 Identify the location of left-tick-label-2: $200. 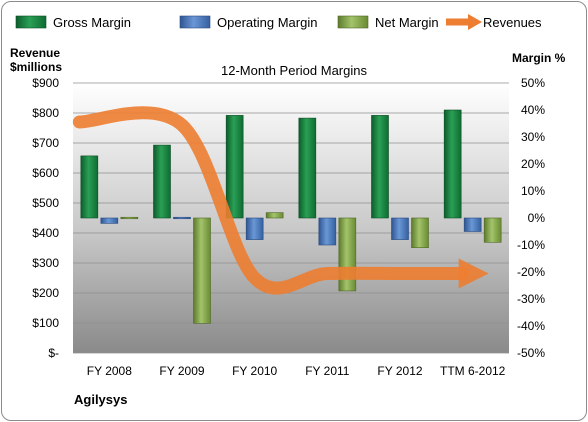
(45, 293).